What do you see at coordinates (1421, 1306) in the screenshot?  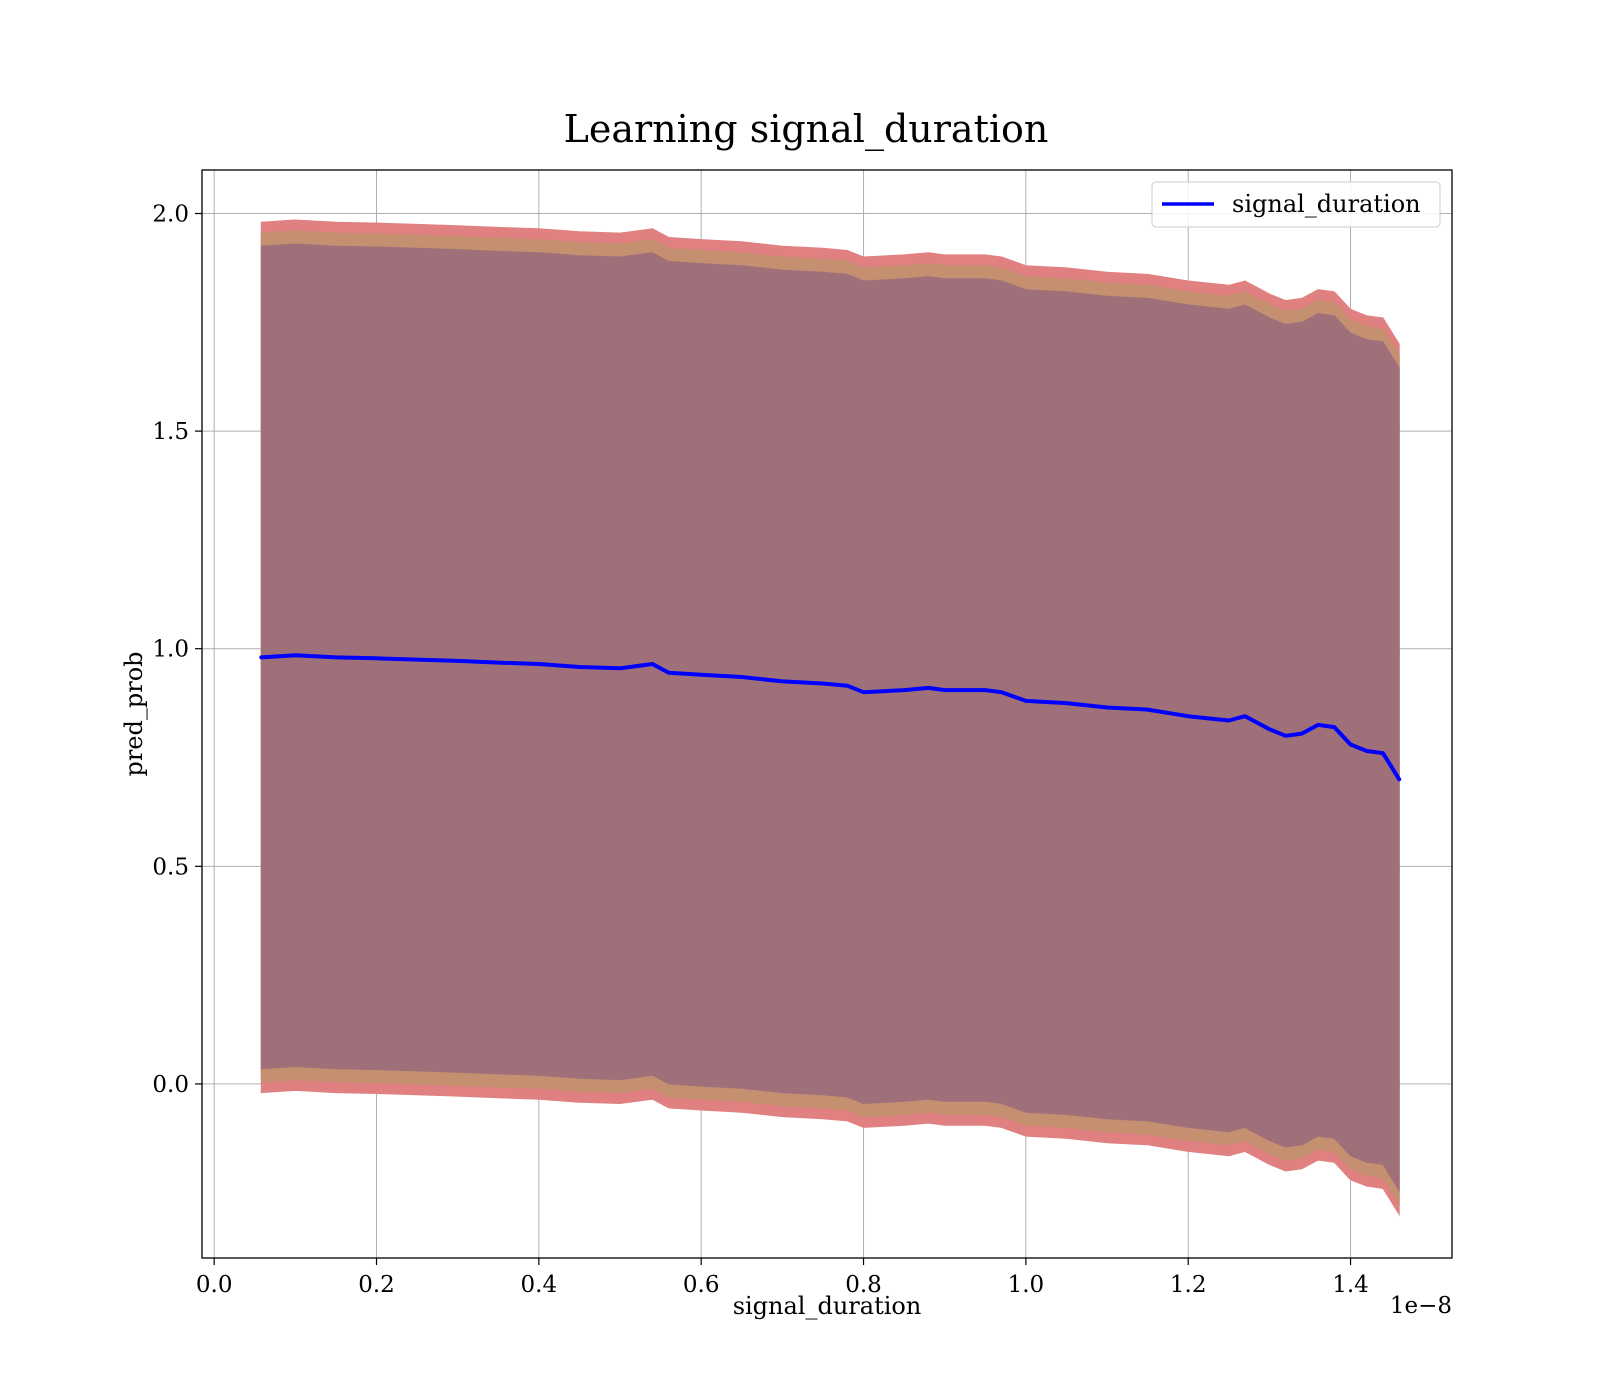 I see `x-axis-offset-label: 1e−8` at bounding box center [1421, 1306].